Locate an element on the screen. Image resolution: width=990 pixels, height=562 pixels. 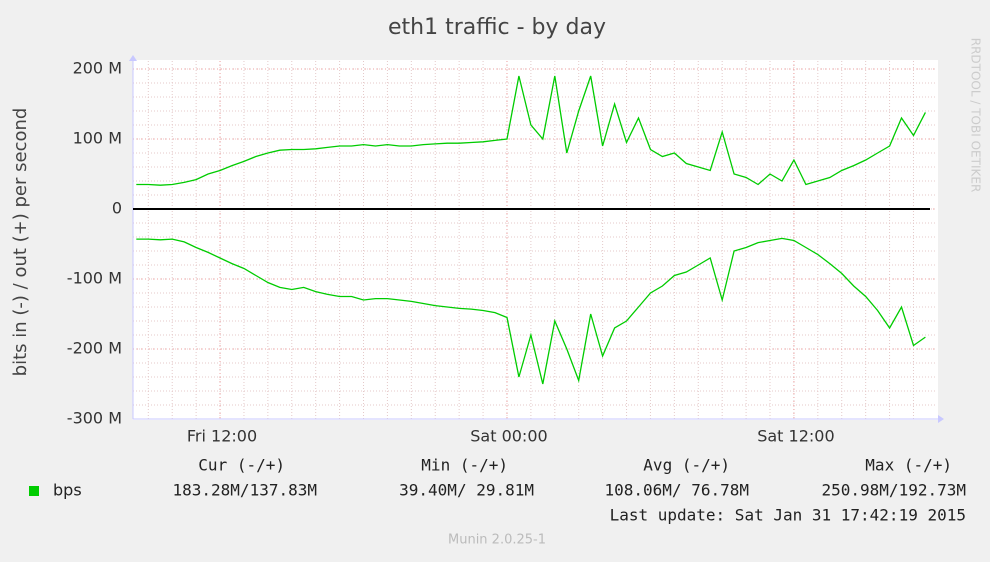
legend-header: Avg (-/+) is located at coordinates (686, 465).